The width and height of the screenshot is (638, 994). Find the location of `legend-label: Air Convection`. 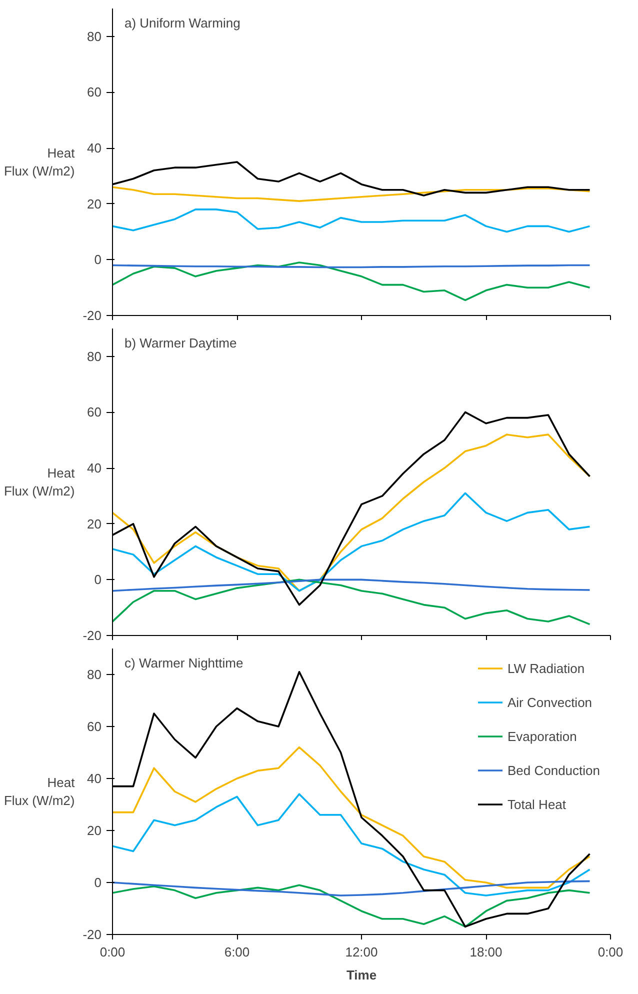

legend-label: Air Convection is located at coordinates (549, 702).